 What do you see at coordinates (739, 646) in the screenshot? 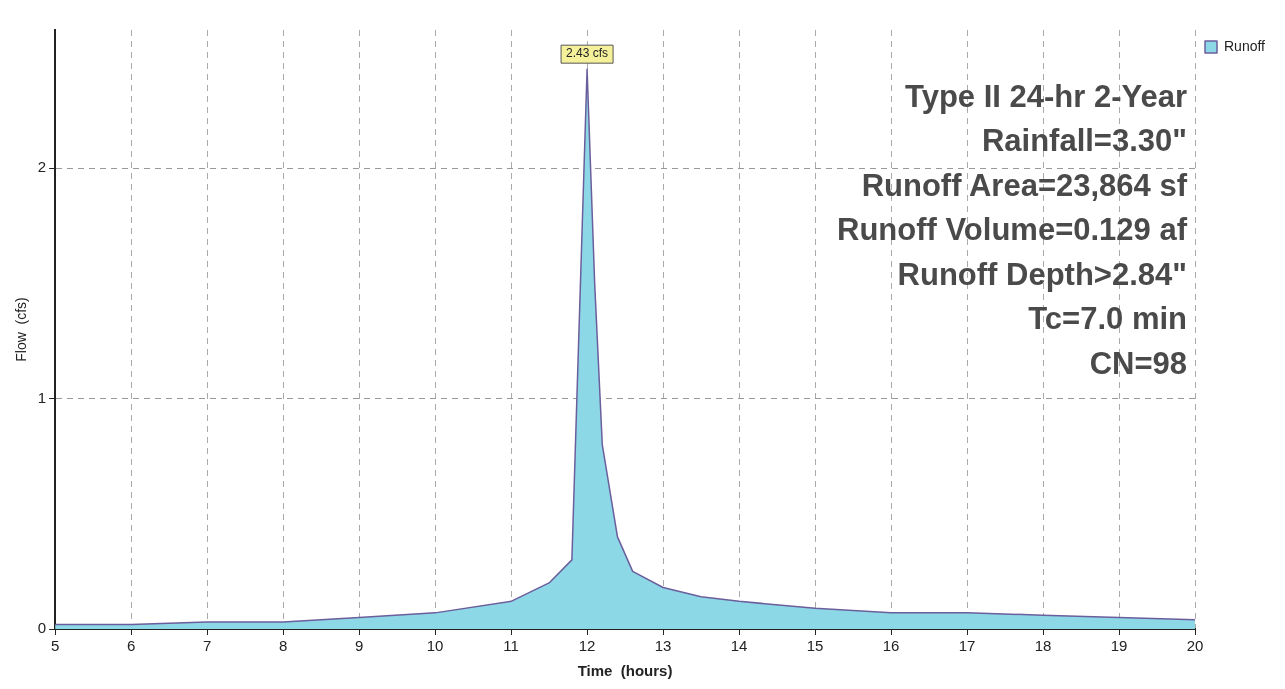
I see `x-tick-label: 14` at bounding box center [739, 646].